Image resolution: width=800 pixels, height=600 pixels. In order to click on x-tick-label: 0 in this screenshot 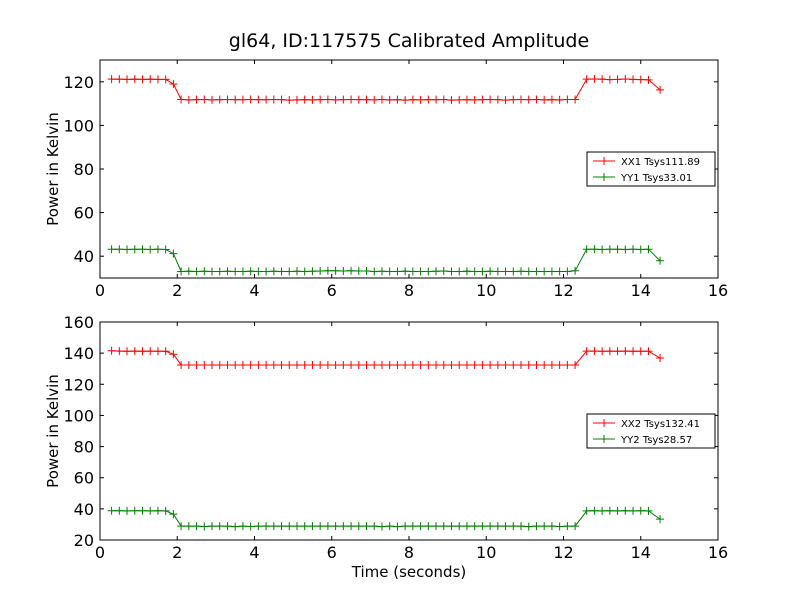, I will do `click(100, 290)`.